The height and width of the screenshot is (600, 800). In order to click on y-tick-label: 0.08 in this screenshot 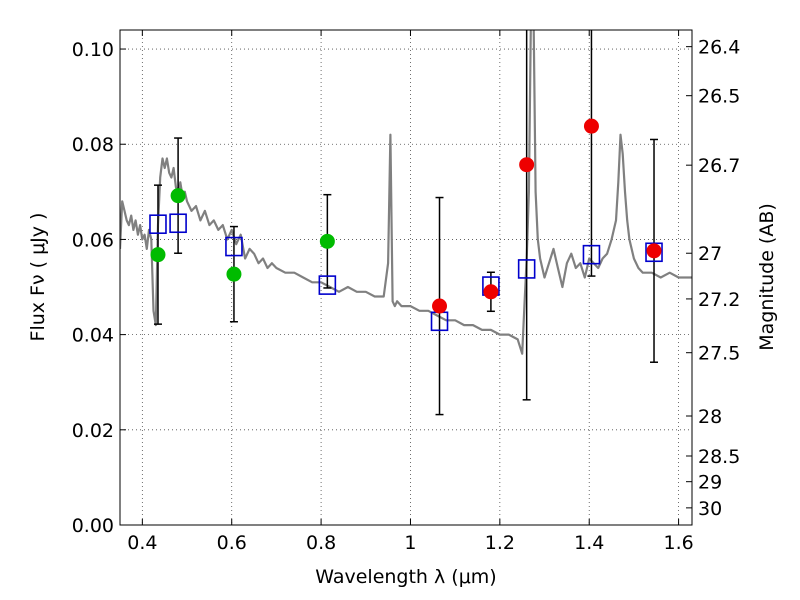, I will do `click(93, 145)`.